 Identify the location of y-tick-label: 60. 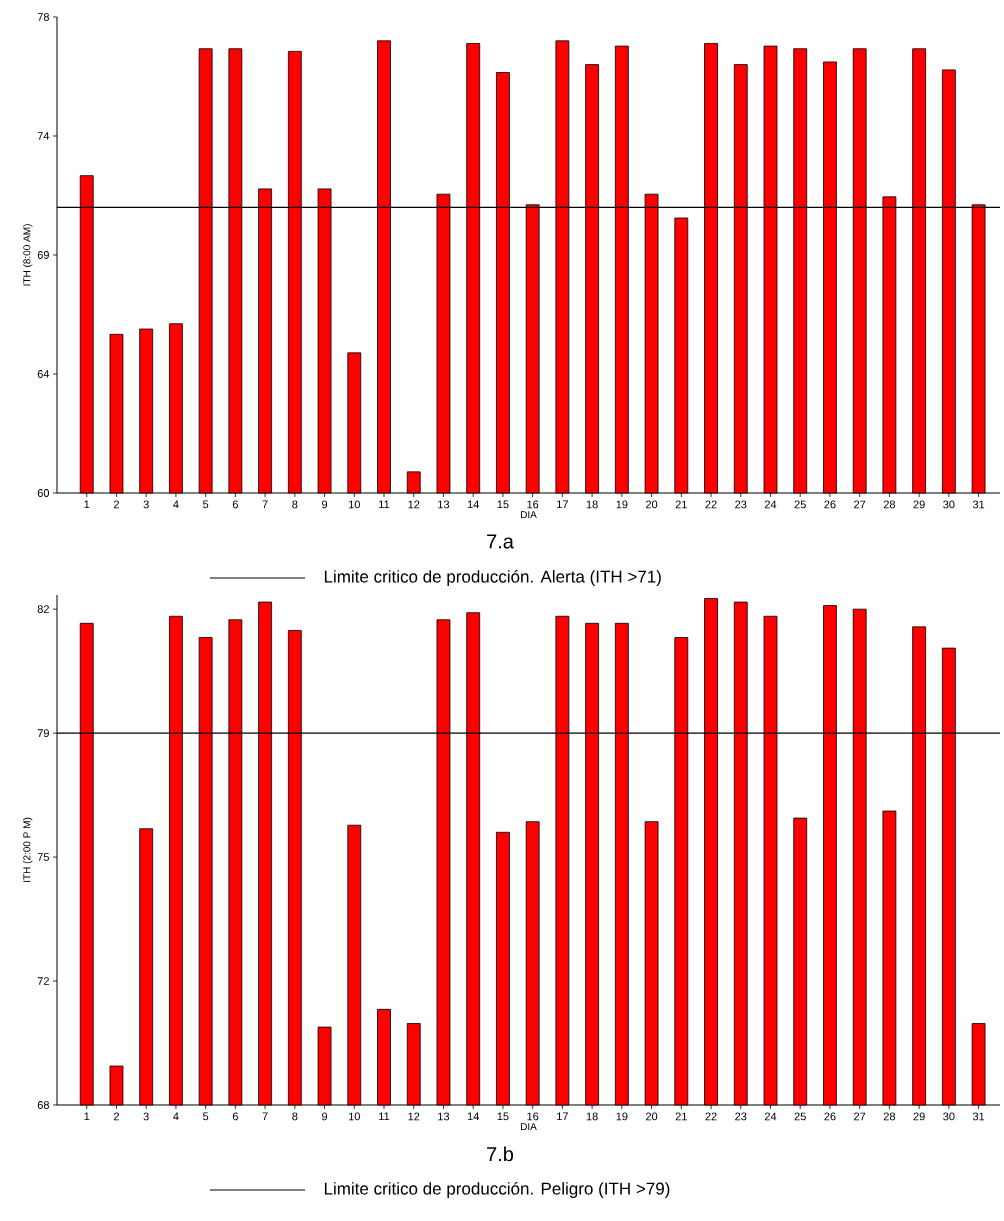
(43, 493).